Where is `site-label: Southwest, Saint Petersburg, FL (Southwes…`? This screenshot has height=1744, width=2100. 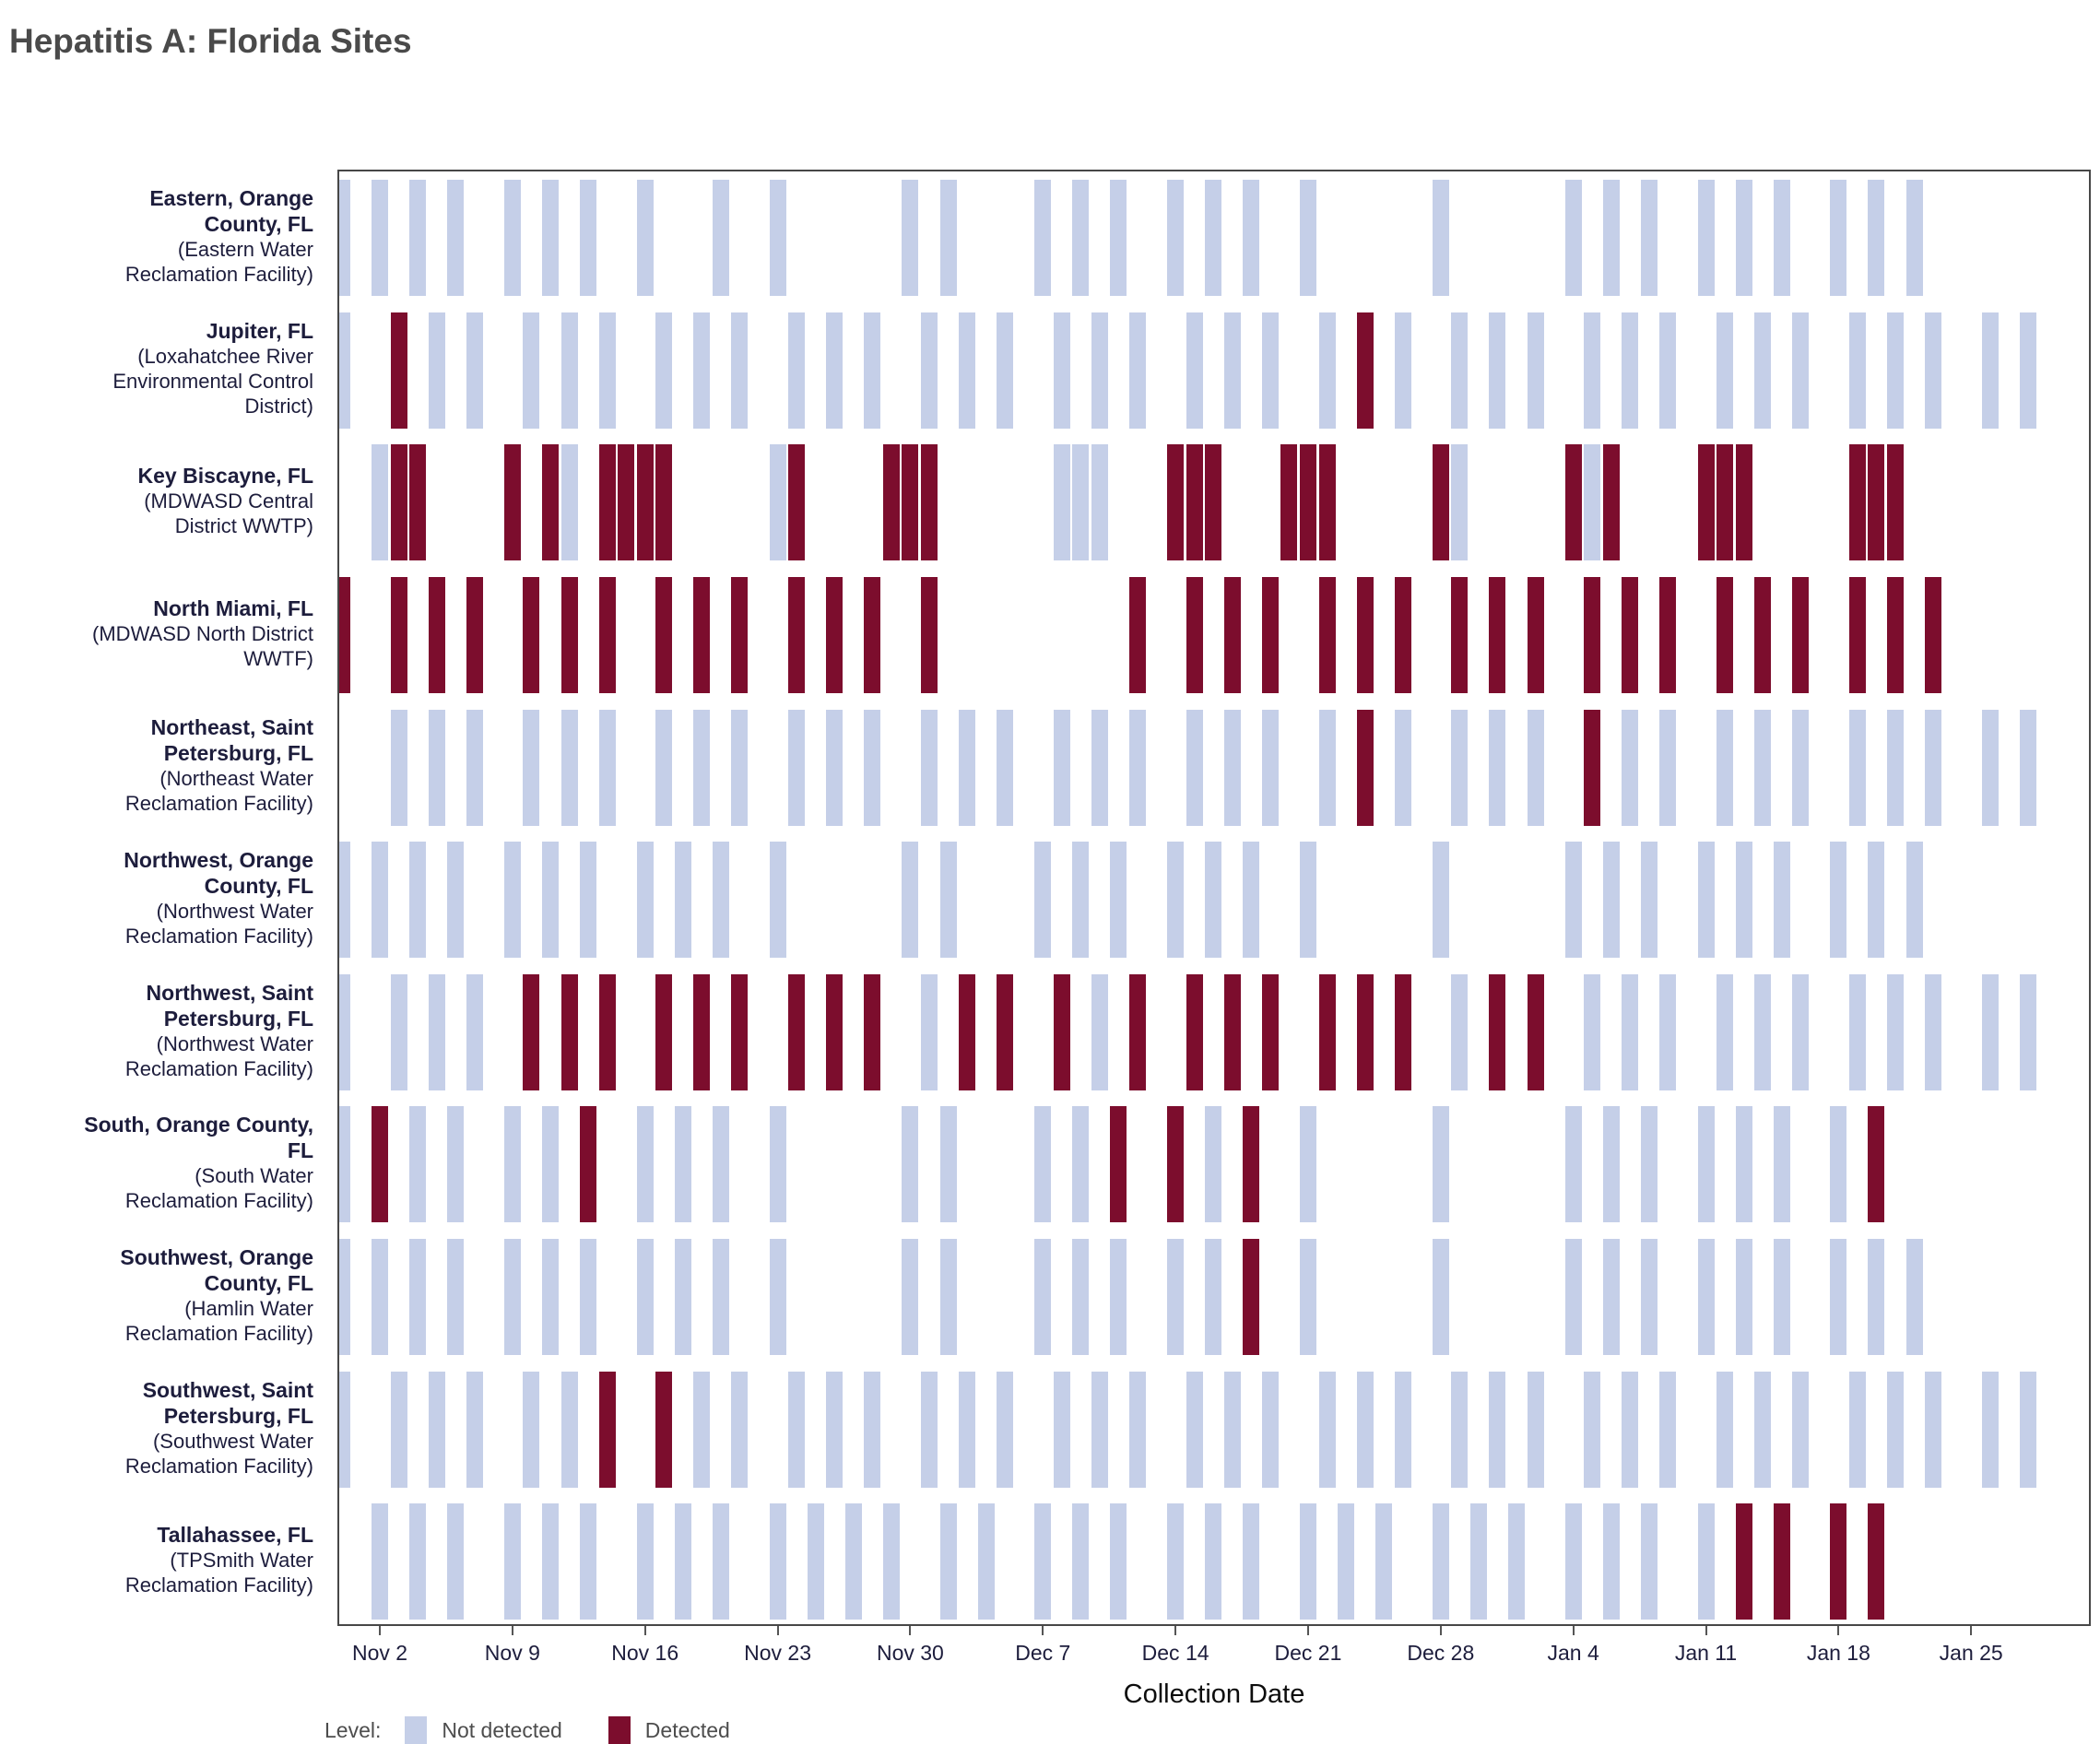
site-label: Southwest, Saint Petersburg, FL (Southwes… is located at coordinates (164, 1428).